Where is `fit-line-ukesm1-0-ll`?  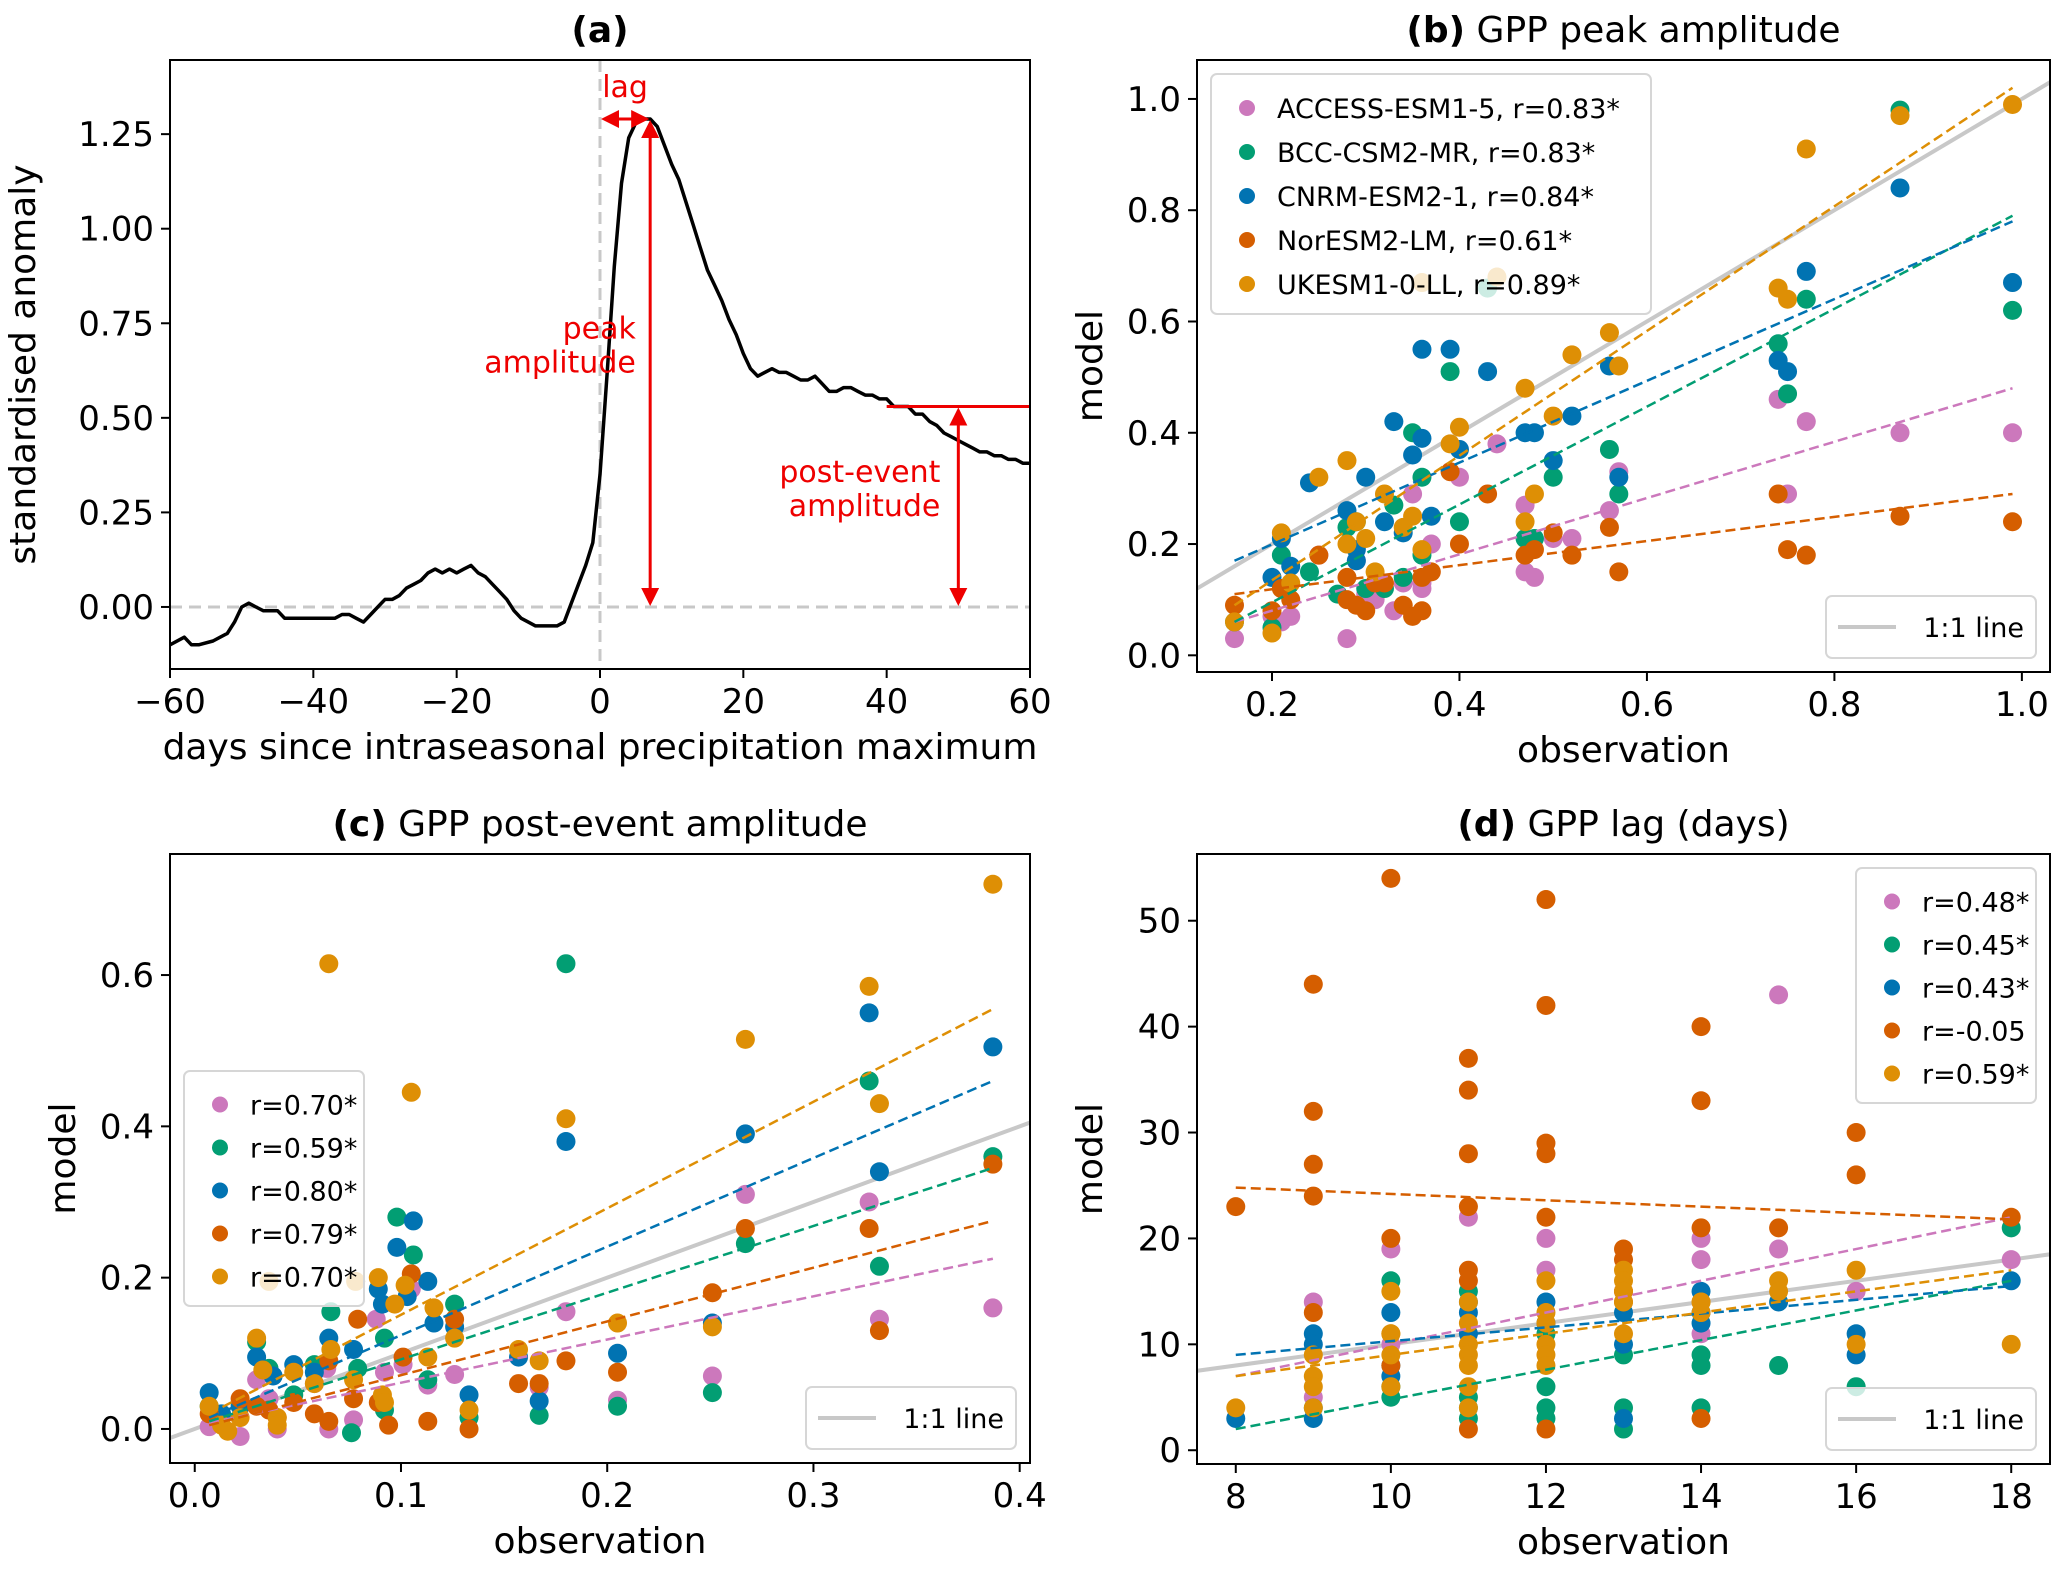 fit-line-ukesm1-0-ll is located at coordinates (601, 1211).